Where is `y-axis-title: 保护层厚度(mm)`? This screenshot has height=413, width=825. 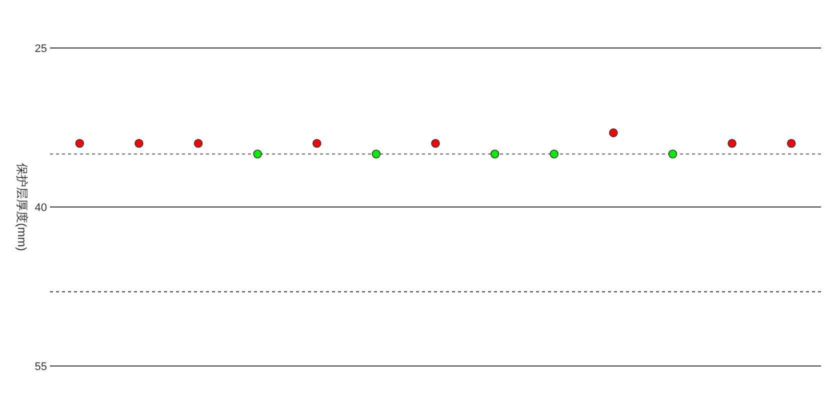
y-axis-title: 保护层厚度(mm) is located at coordinates (22, 207).